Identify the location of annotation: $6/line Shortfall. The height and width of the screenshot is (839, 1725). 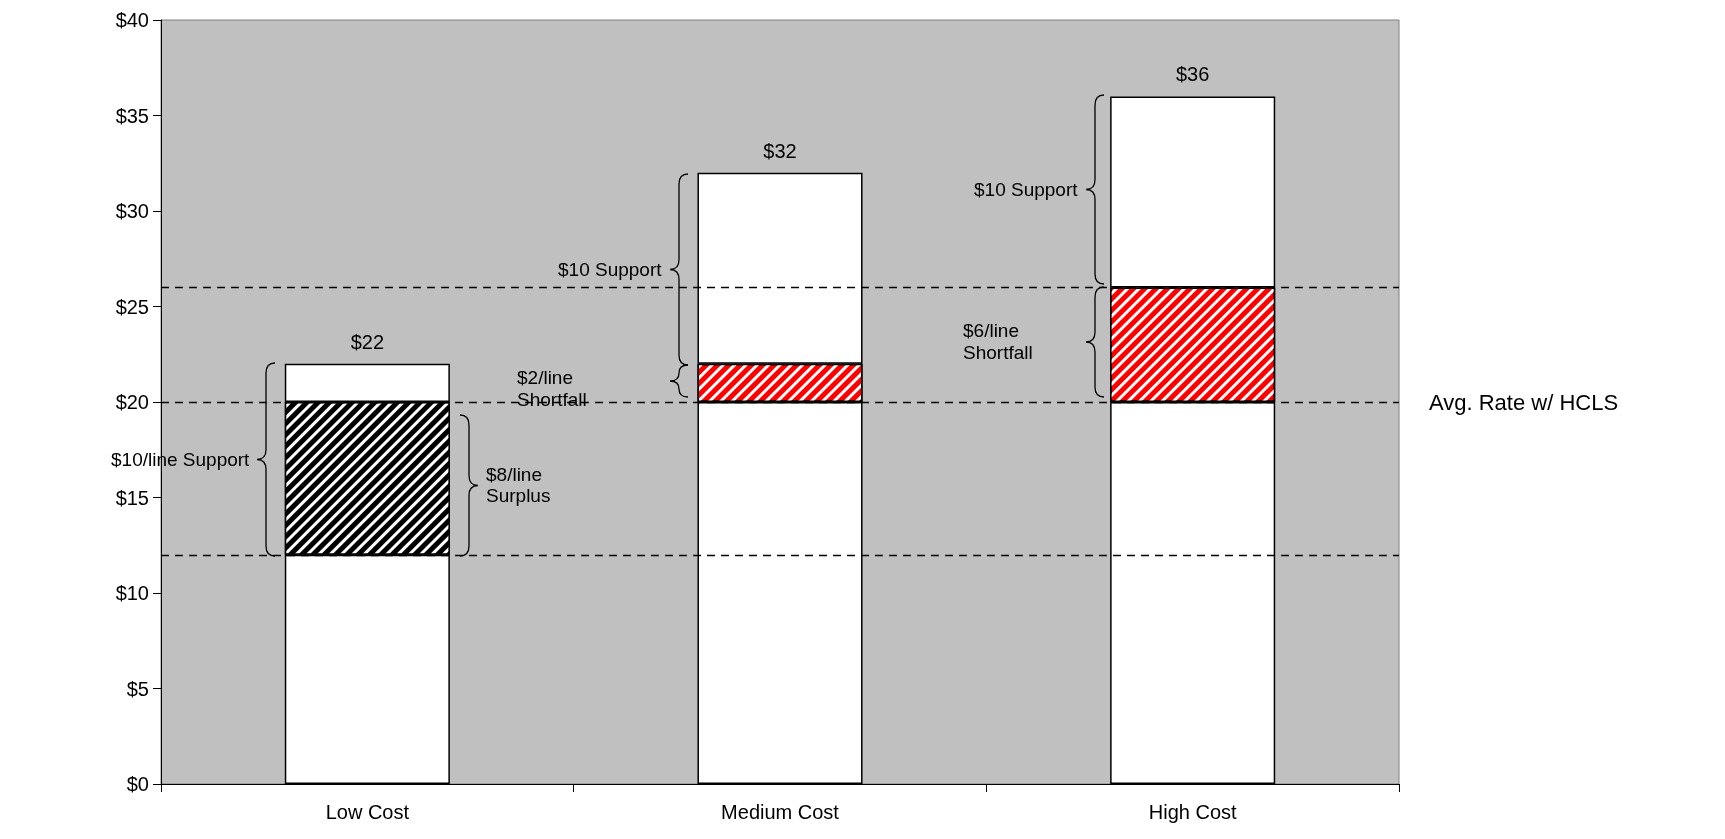
(998, 342).